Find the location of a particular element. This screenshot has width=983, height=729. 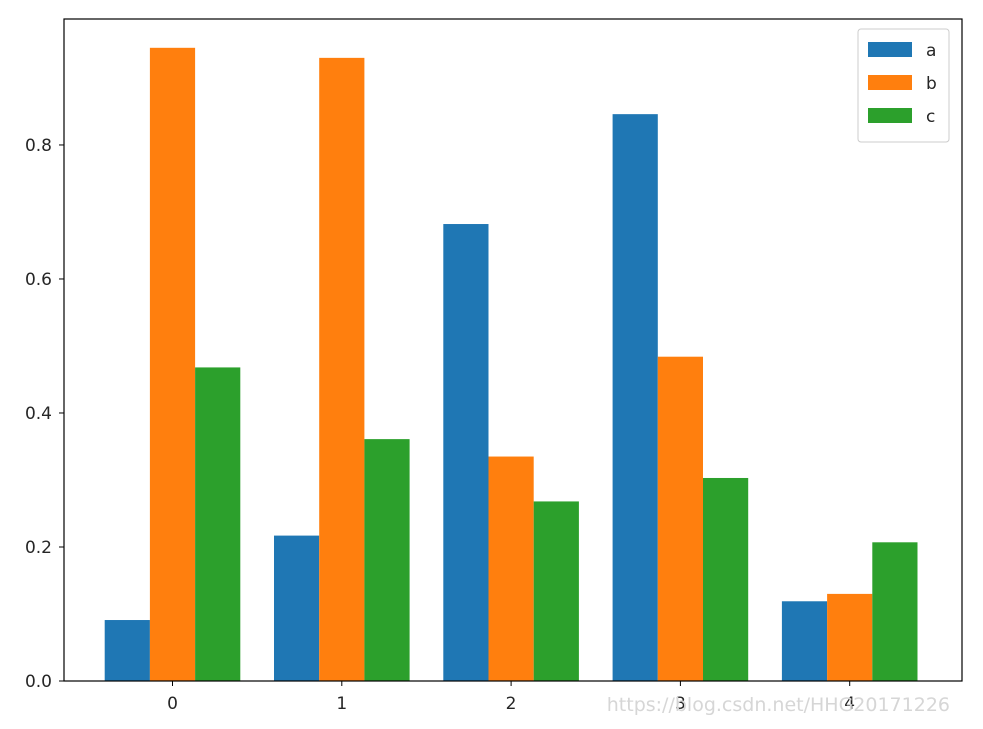

legend-swatch-b is located at coordinates (890, 82).